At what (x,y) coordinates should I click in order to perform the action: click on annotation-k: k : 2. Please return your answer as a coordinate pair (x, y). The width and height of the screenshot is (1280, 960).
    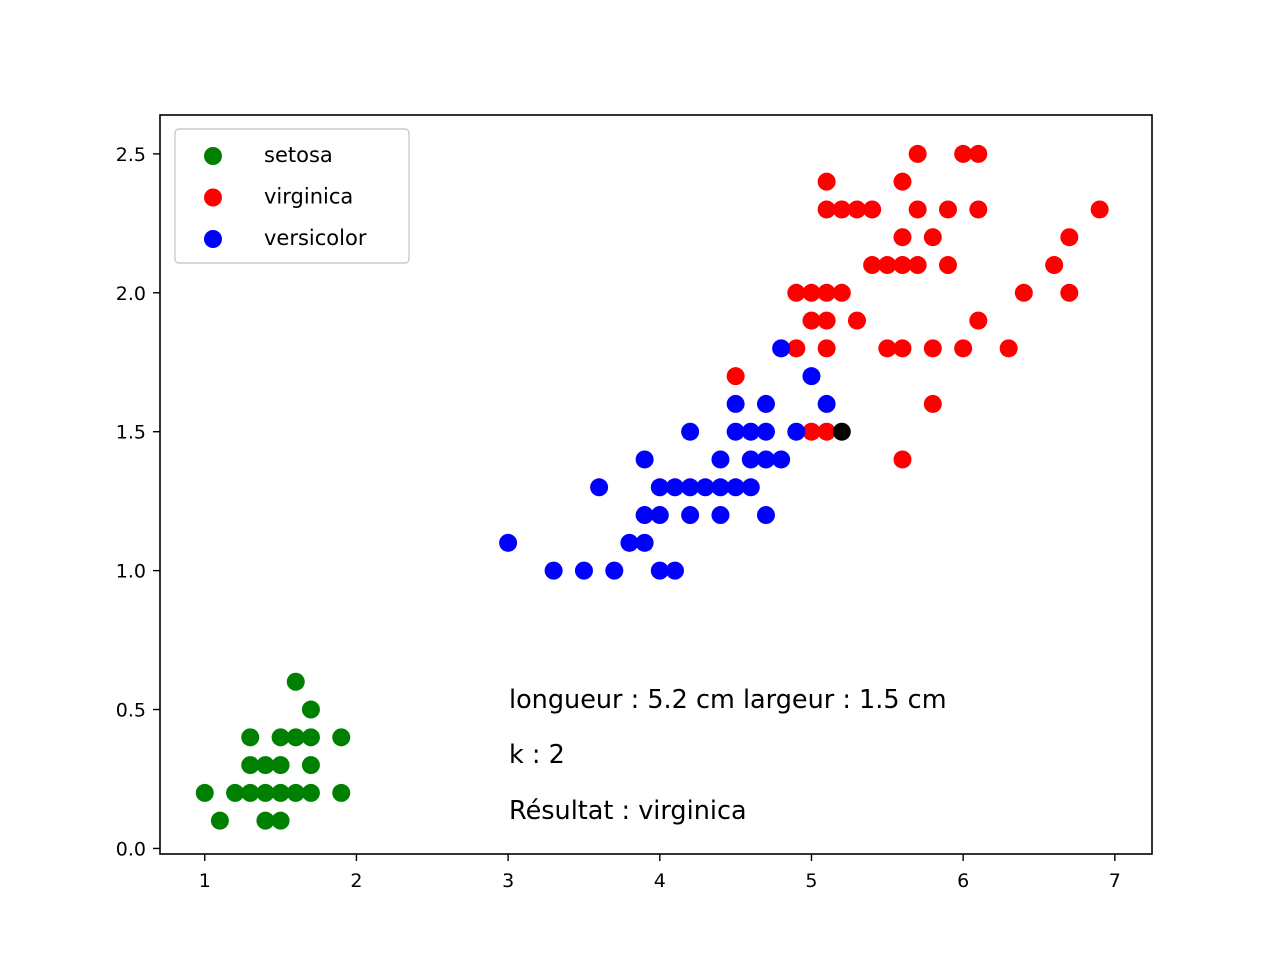
    Looking at the image, I should click on (537, 755).